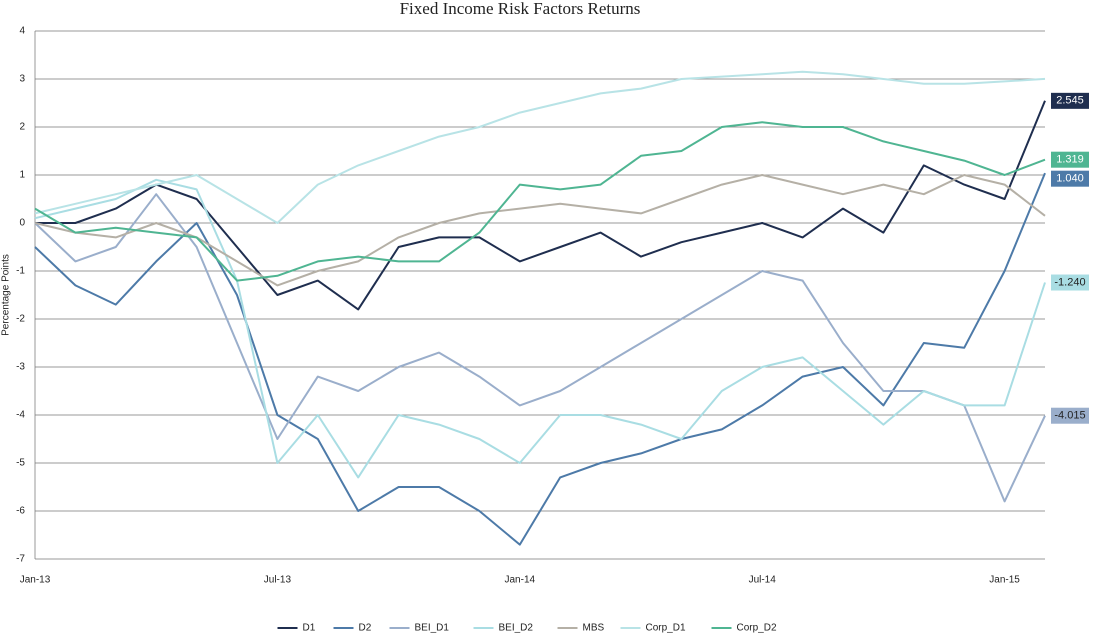 This screenshot has width=1093, height=636. What do you see at coordinates (22, 223) in the screenshot?
I see `y-tick-label: 0` at bounding box center [22, 223].